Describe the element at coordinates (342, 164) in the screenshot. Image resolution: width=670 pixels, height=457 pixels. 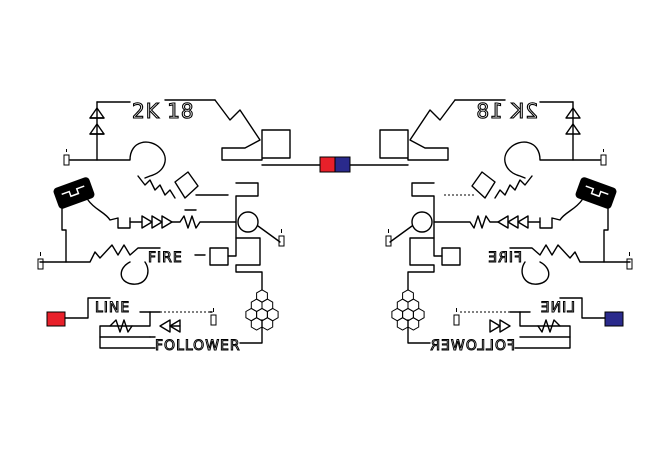
I see `center-blue-block` at that location.